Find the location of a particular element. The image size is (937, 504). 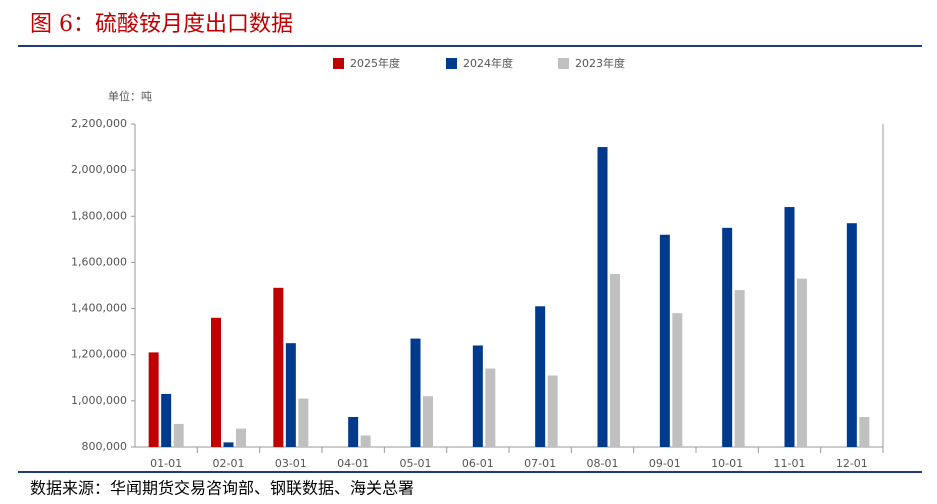

y-tick-label: 2,000,000 is located at coordinates (99, 169).